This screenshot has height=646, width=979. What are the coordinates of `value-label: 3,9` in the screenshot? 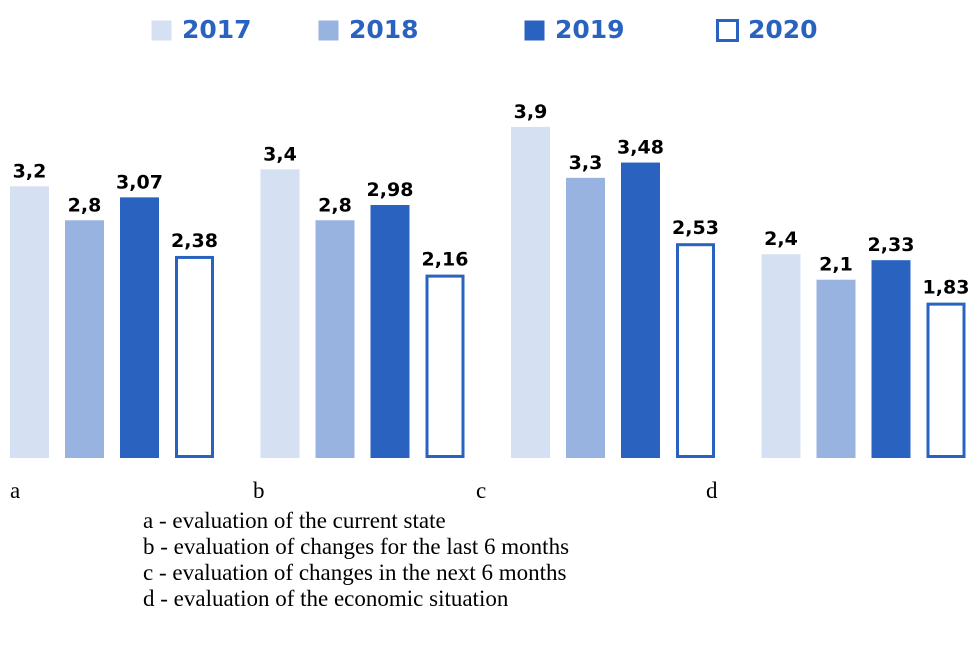 It's located at (531, 112).